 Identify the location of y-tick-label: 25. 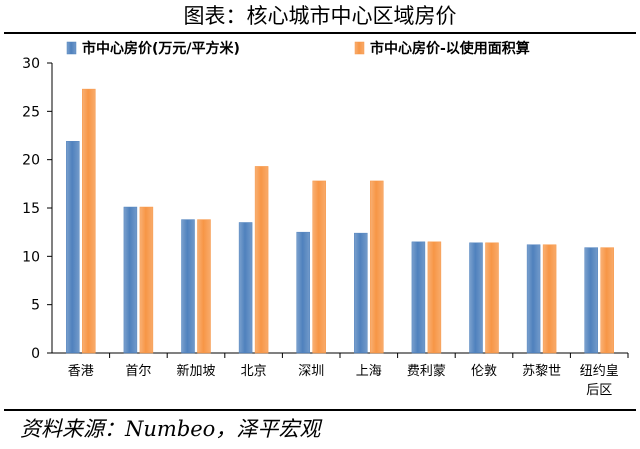
(31, 112).